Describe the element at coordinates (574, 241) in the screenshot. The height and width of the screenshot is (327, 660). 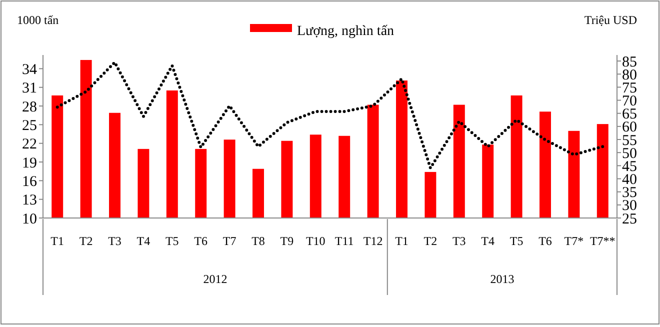
I see `x-tick-label: T7*` at that location.